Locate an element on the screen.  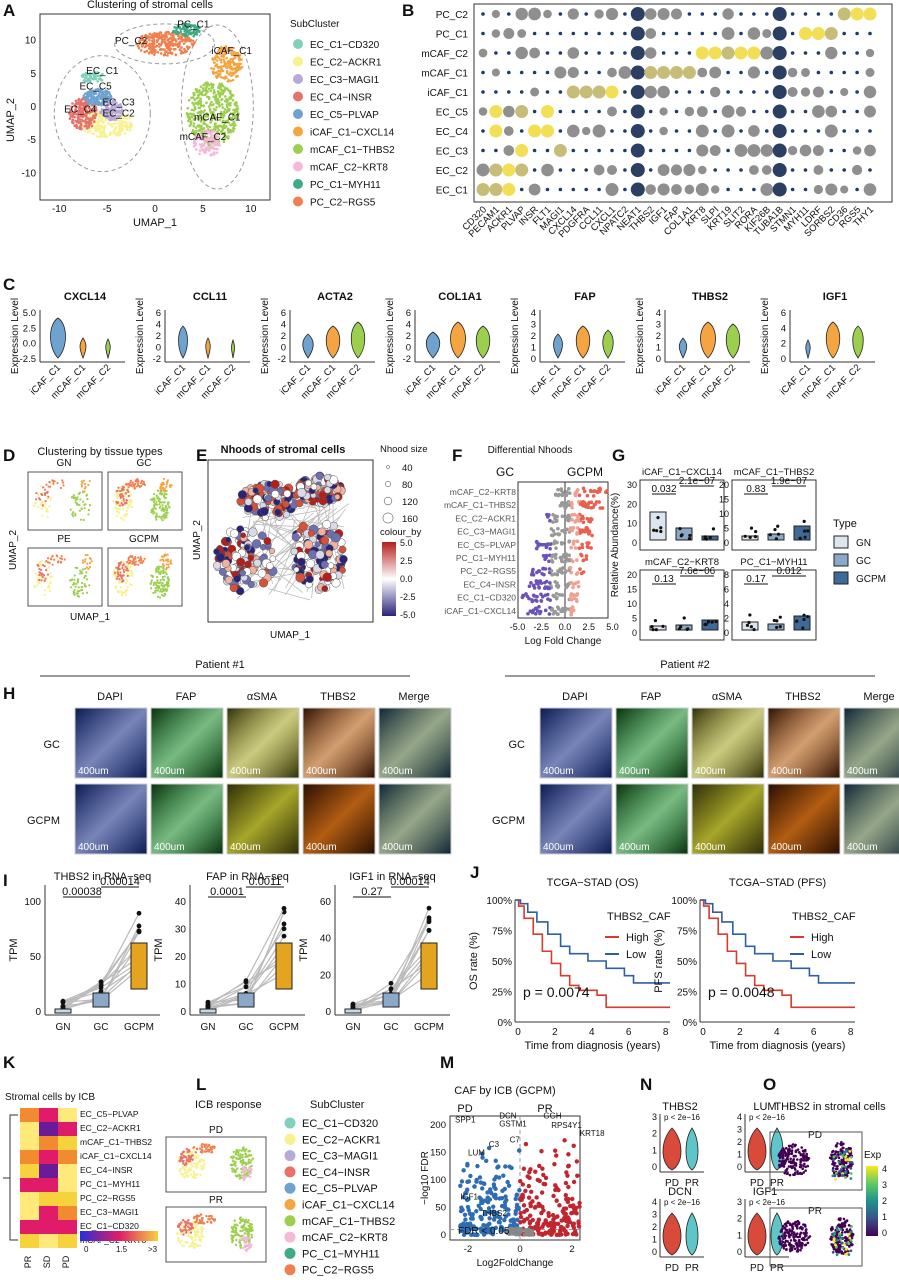
axis-label: Expression Level is located at coordinates (515, 336).